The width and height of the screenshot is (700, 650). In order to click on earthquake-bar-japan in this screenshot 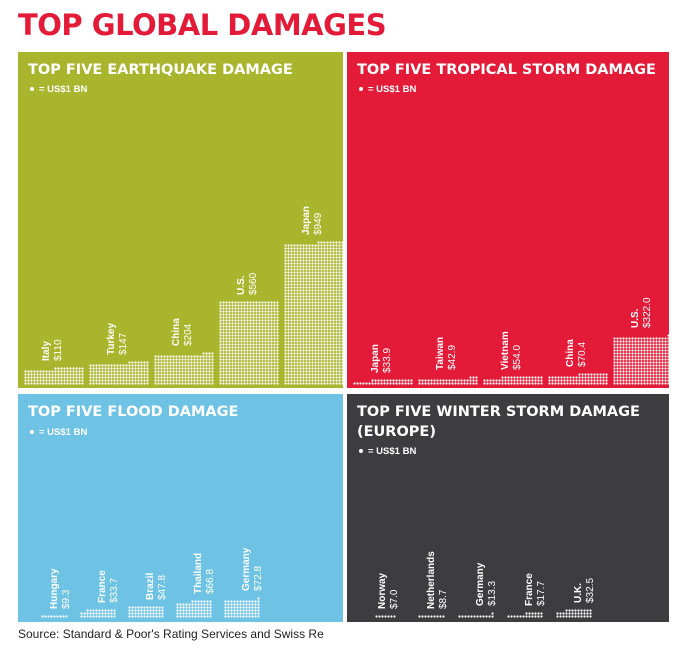, I will do `click(313, 313)`.